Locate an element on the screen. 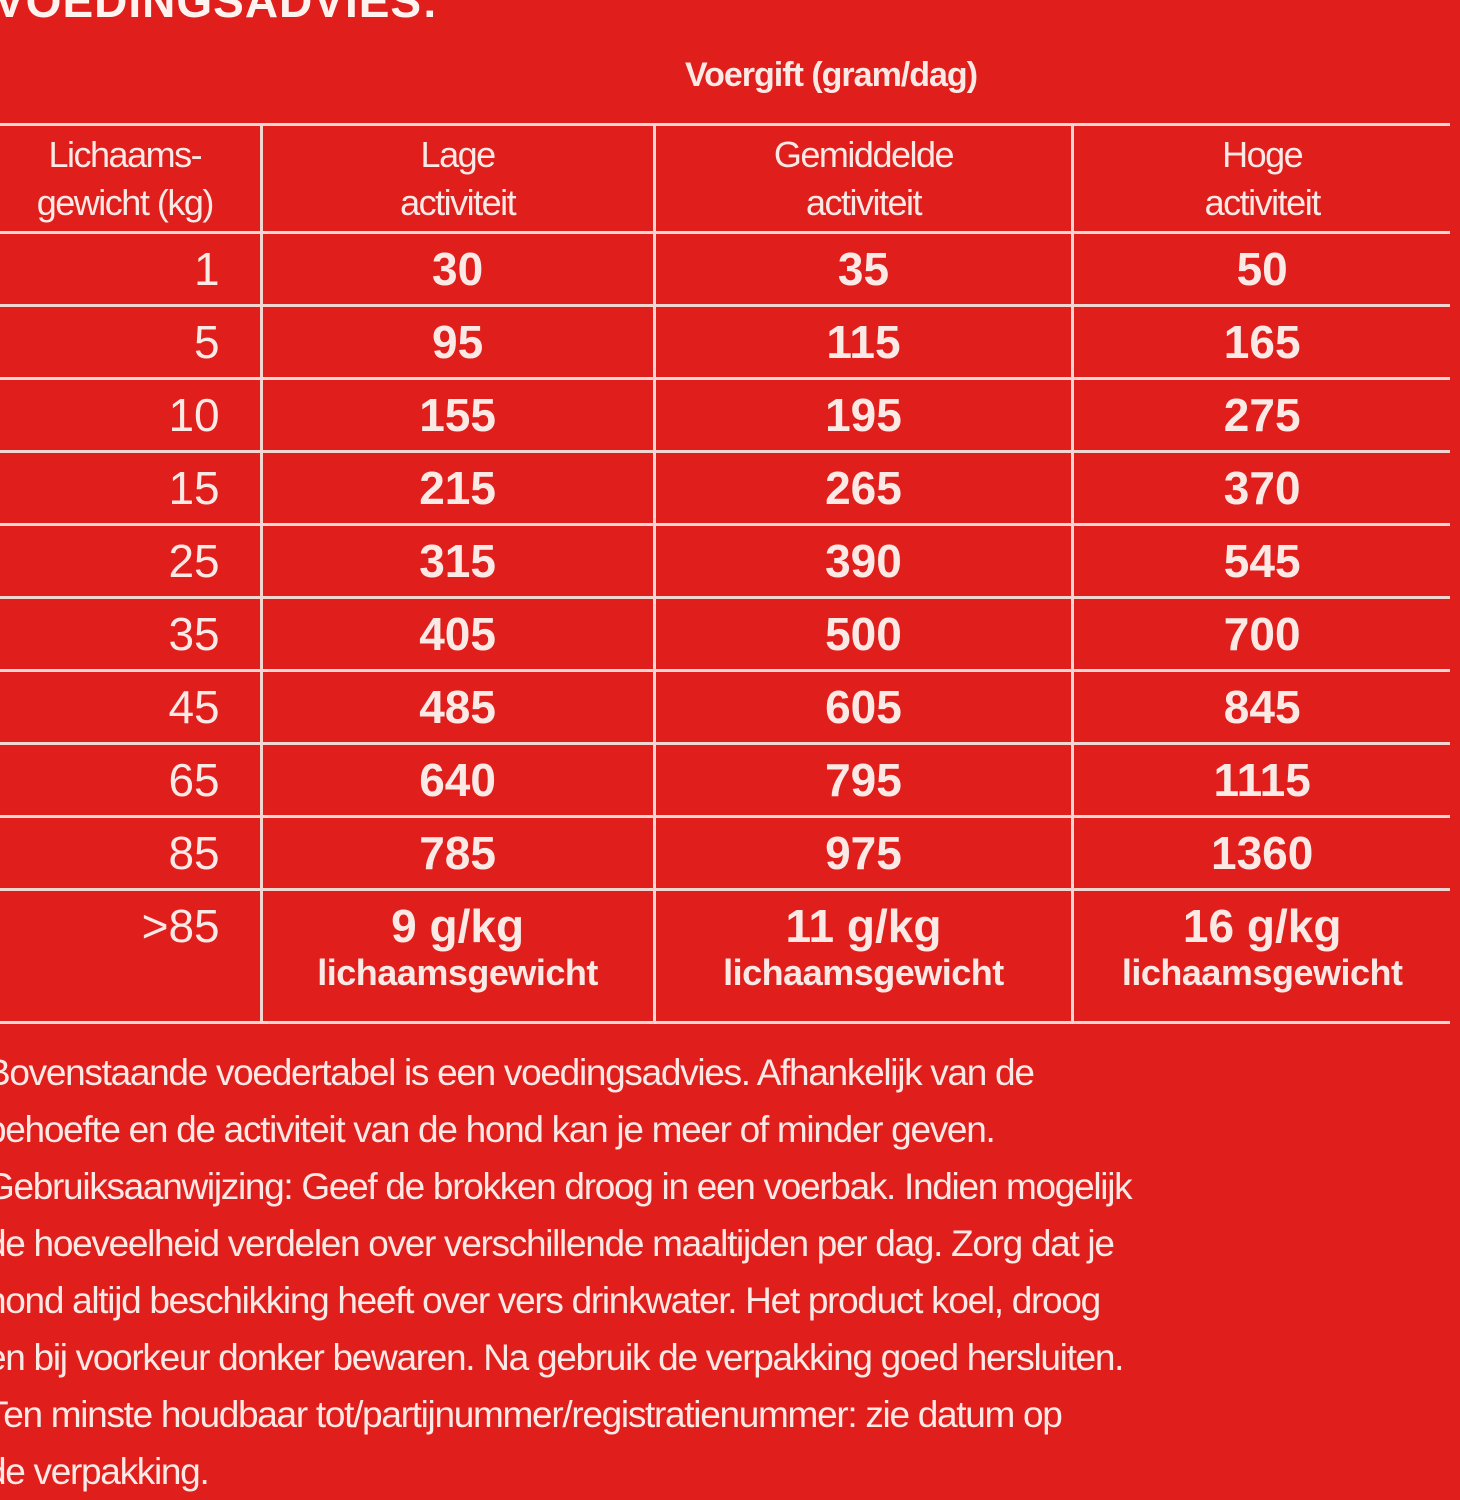 Image resolution: width=1460 pixels, height=1500 pixels. section-title: VOEDINGSADVIES: is located at coordinates (219, 13).